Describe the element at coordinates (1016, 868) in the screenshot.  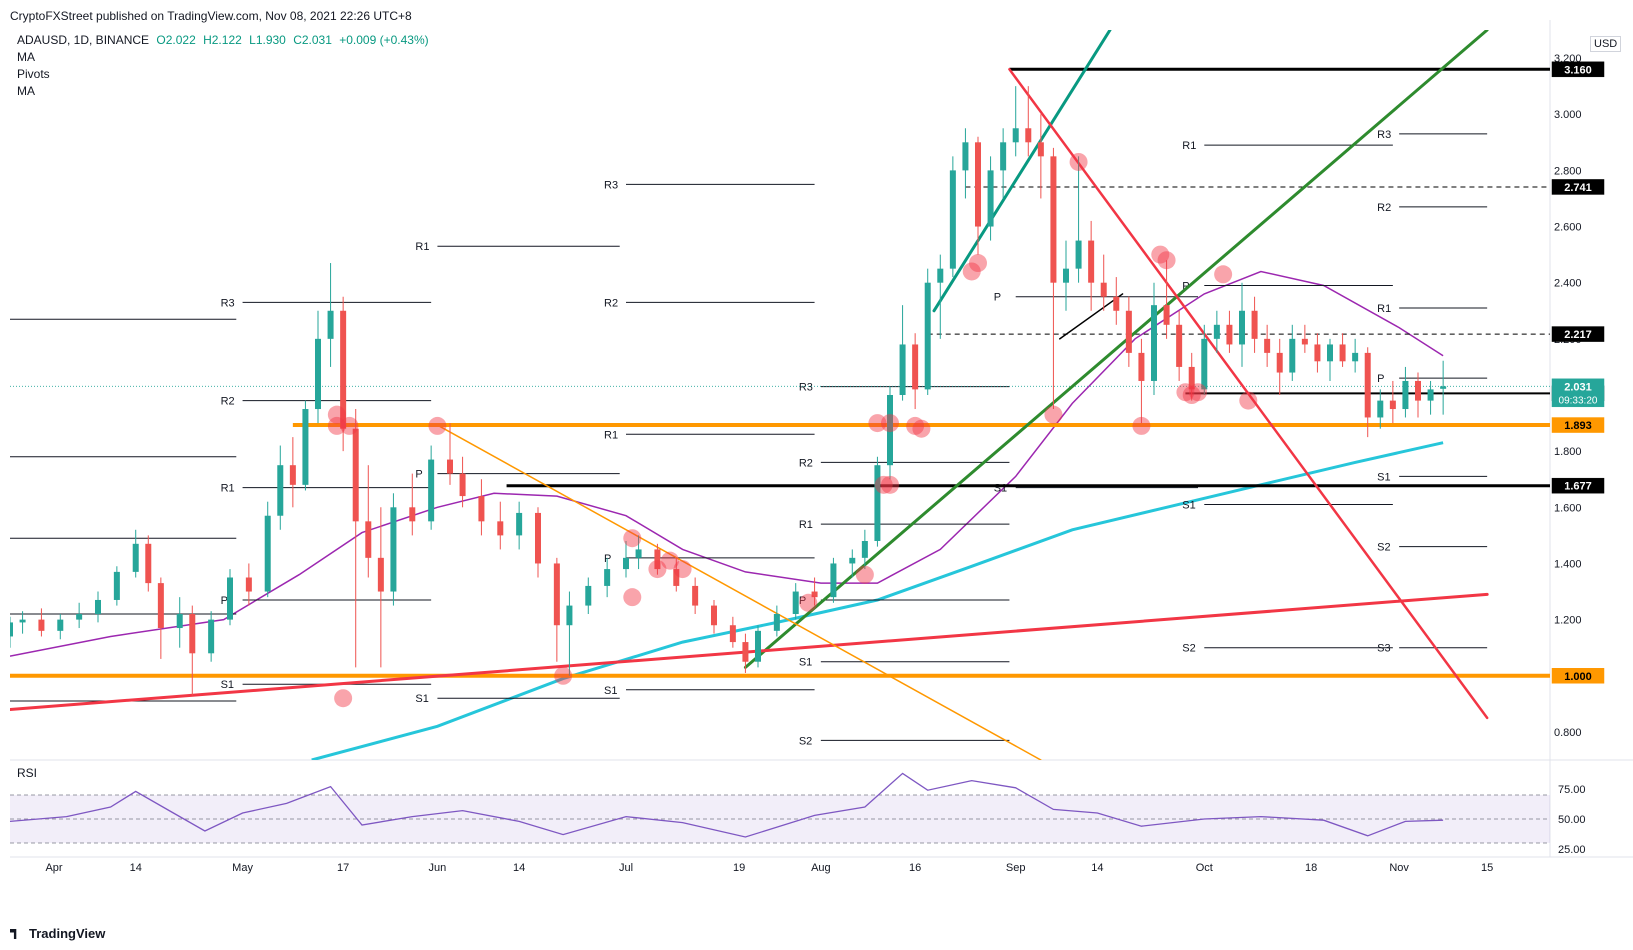
I see `x-tick-label: Sep` at that location.